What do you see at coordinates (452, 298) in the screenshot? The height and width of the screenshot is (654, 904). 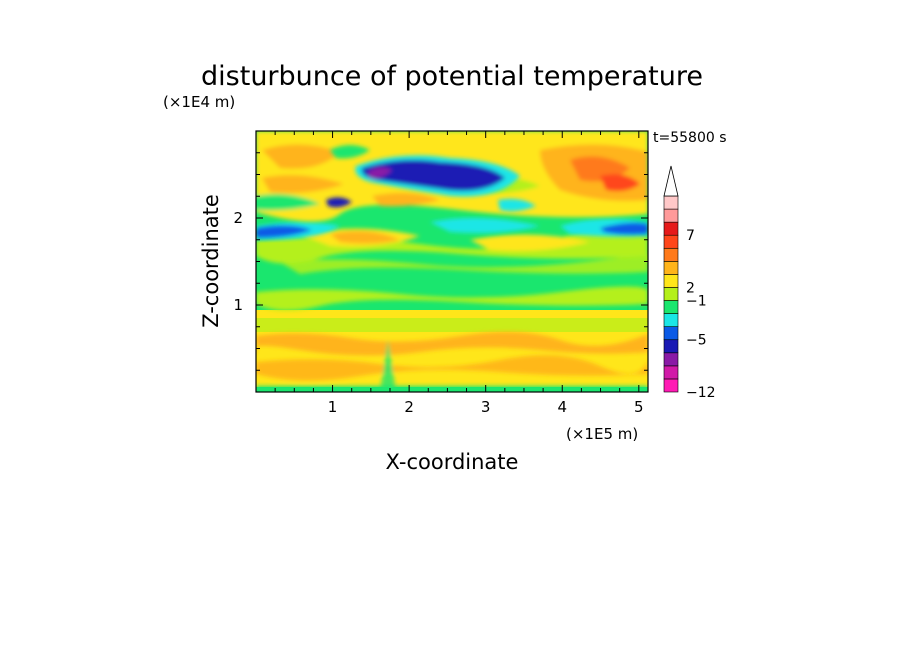 I see `field-mid-yg-streak` at bounding box center [452, 298].